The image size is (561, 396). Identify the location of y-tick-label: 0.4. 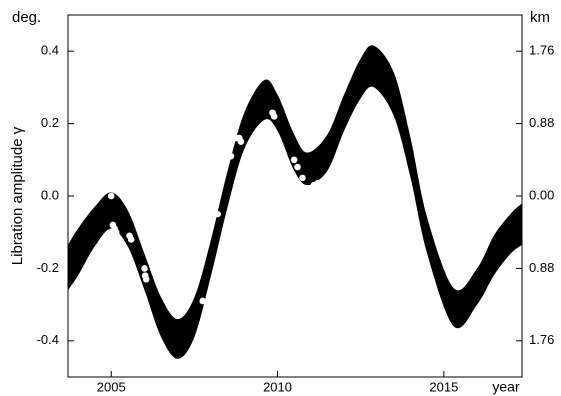
(50, 50).